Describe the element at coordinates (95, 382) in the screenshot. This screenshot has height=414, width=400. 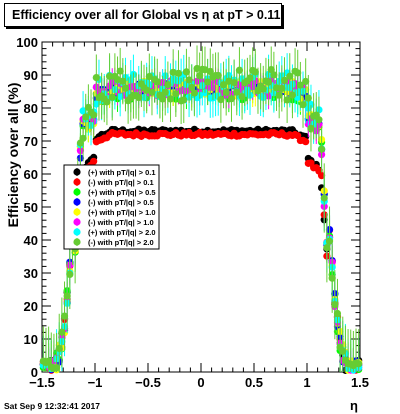
I see `x-tick-label: −1` at that location.